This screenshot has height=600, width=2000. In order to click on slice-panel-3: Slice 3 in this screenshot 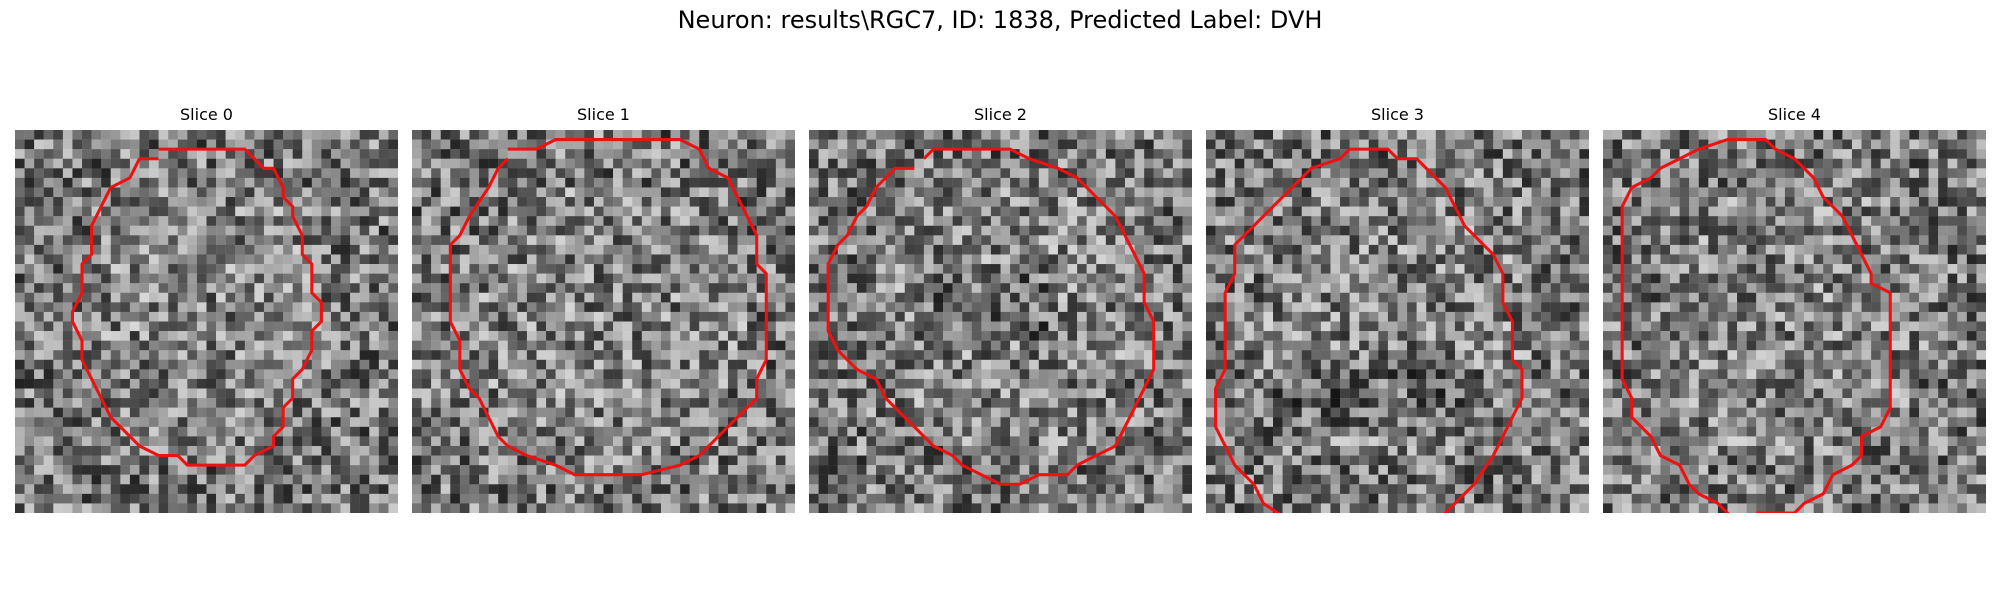, I will do `click(1397, 308)`.